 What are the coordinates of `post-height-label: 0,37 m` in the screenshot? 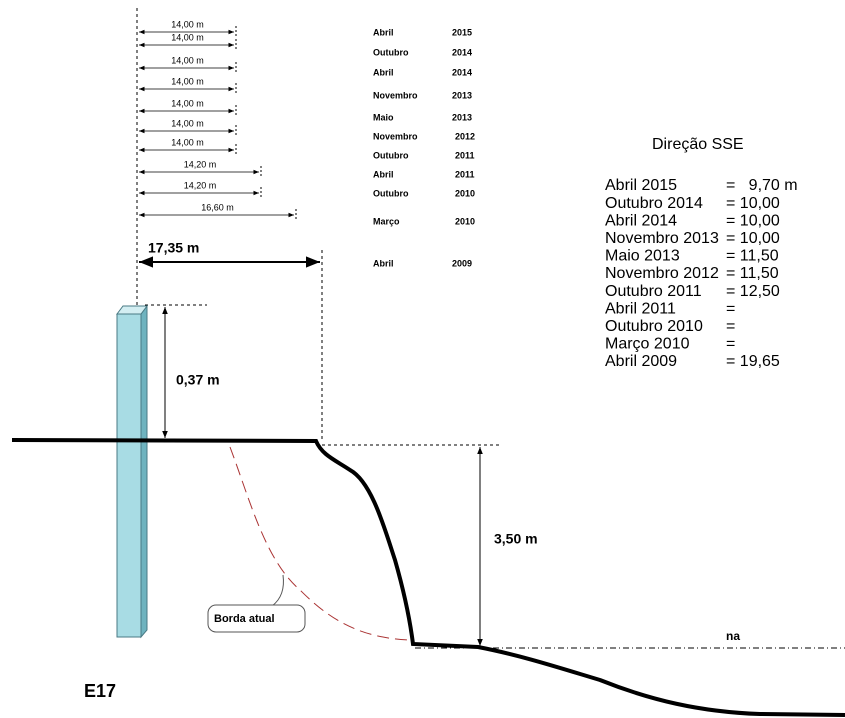 It's located at (198, 380).